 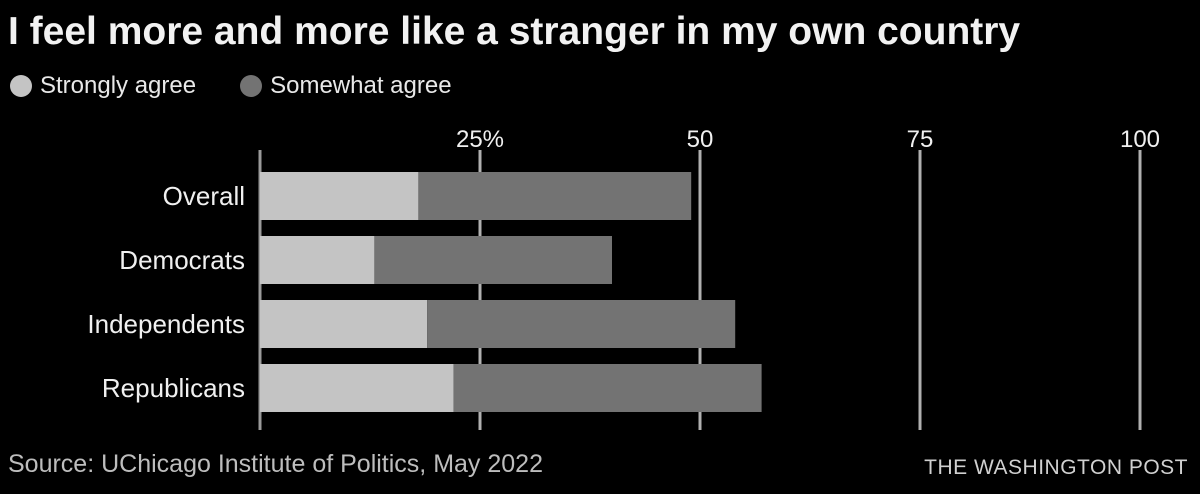 I want to click on bar-somewhat-republicans, so click(x=607, y=388).